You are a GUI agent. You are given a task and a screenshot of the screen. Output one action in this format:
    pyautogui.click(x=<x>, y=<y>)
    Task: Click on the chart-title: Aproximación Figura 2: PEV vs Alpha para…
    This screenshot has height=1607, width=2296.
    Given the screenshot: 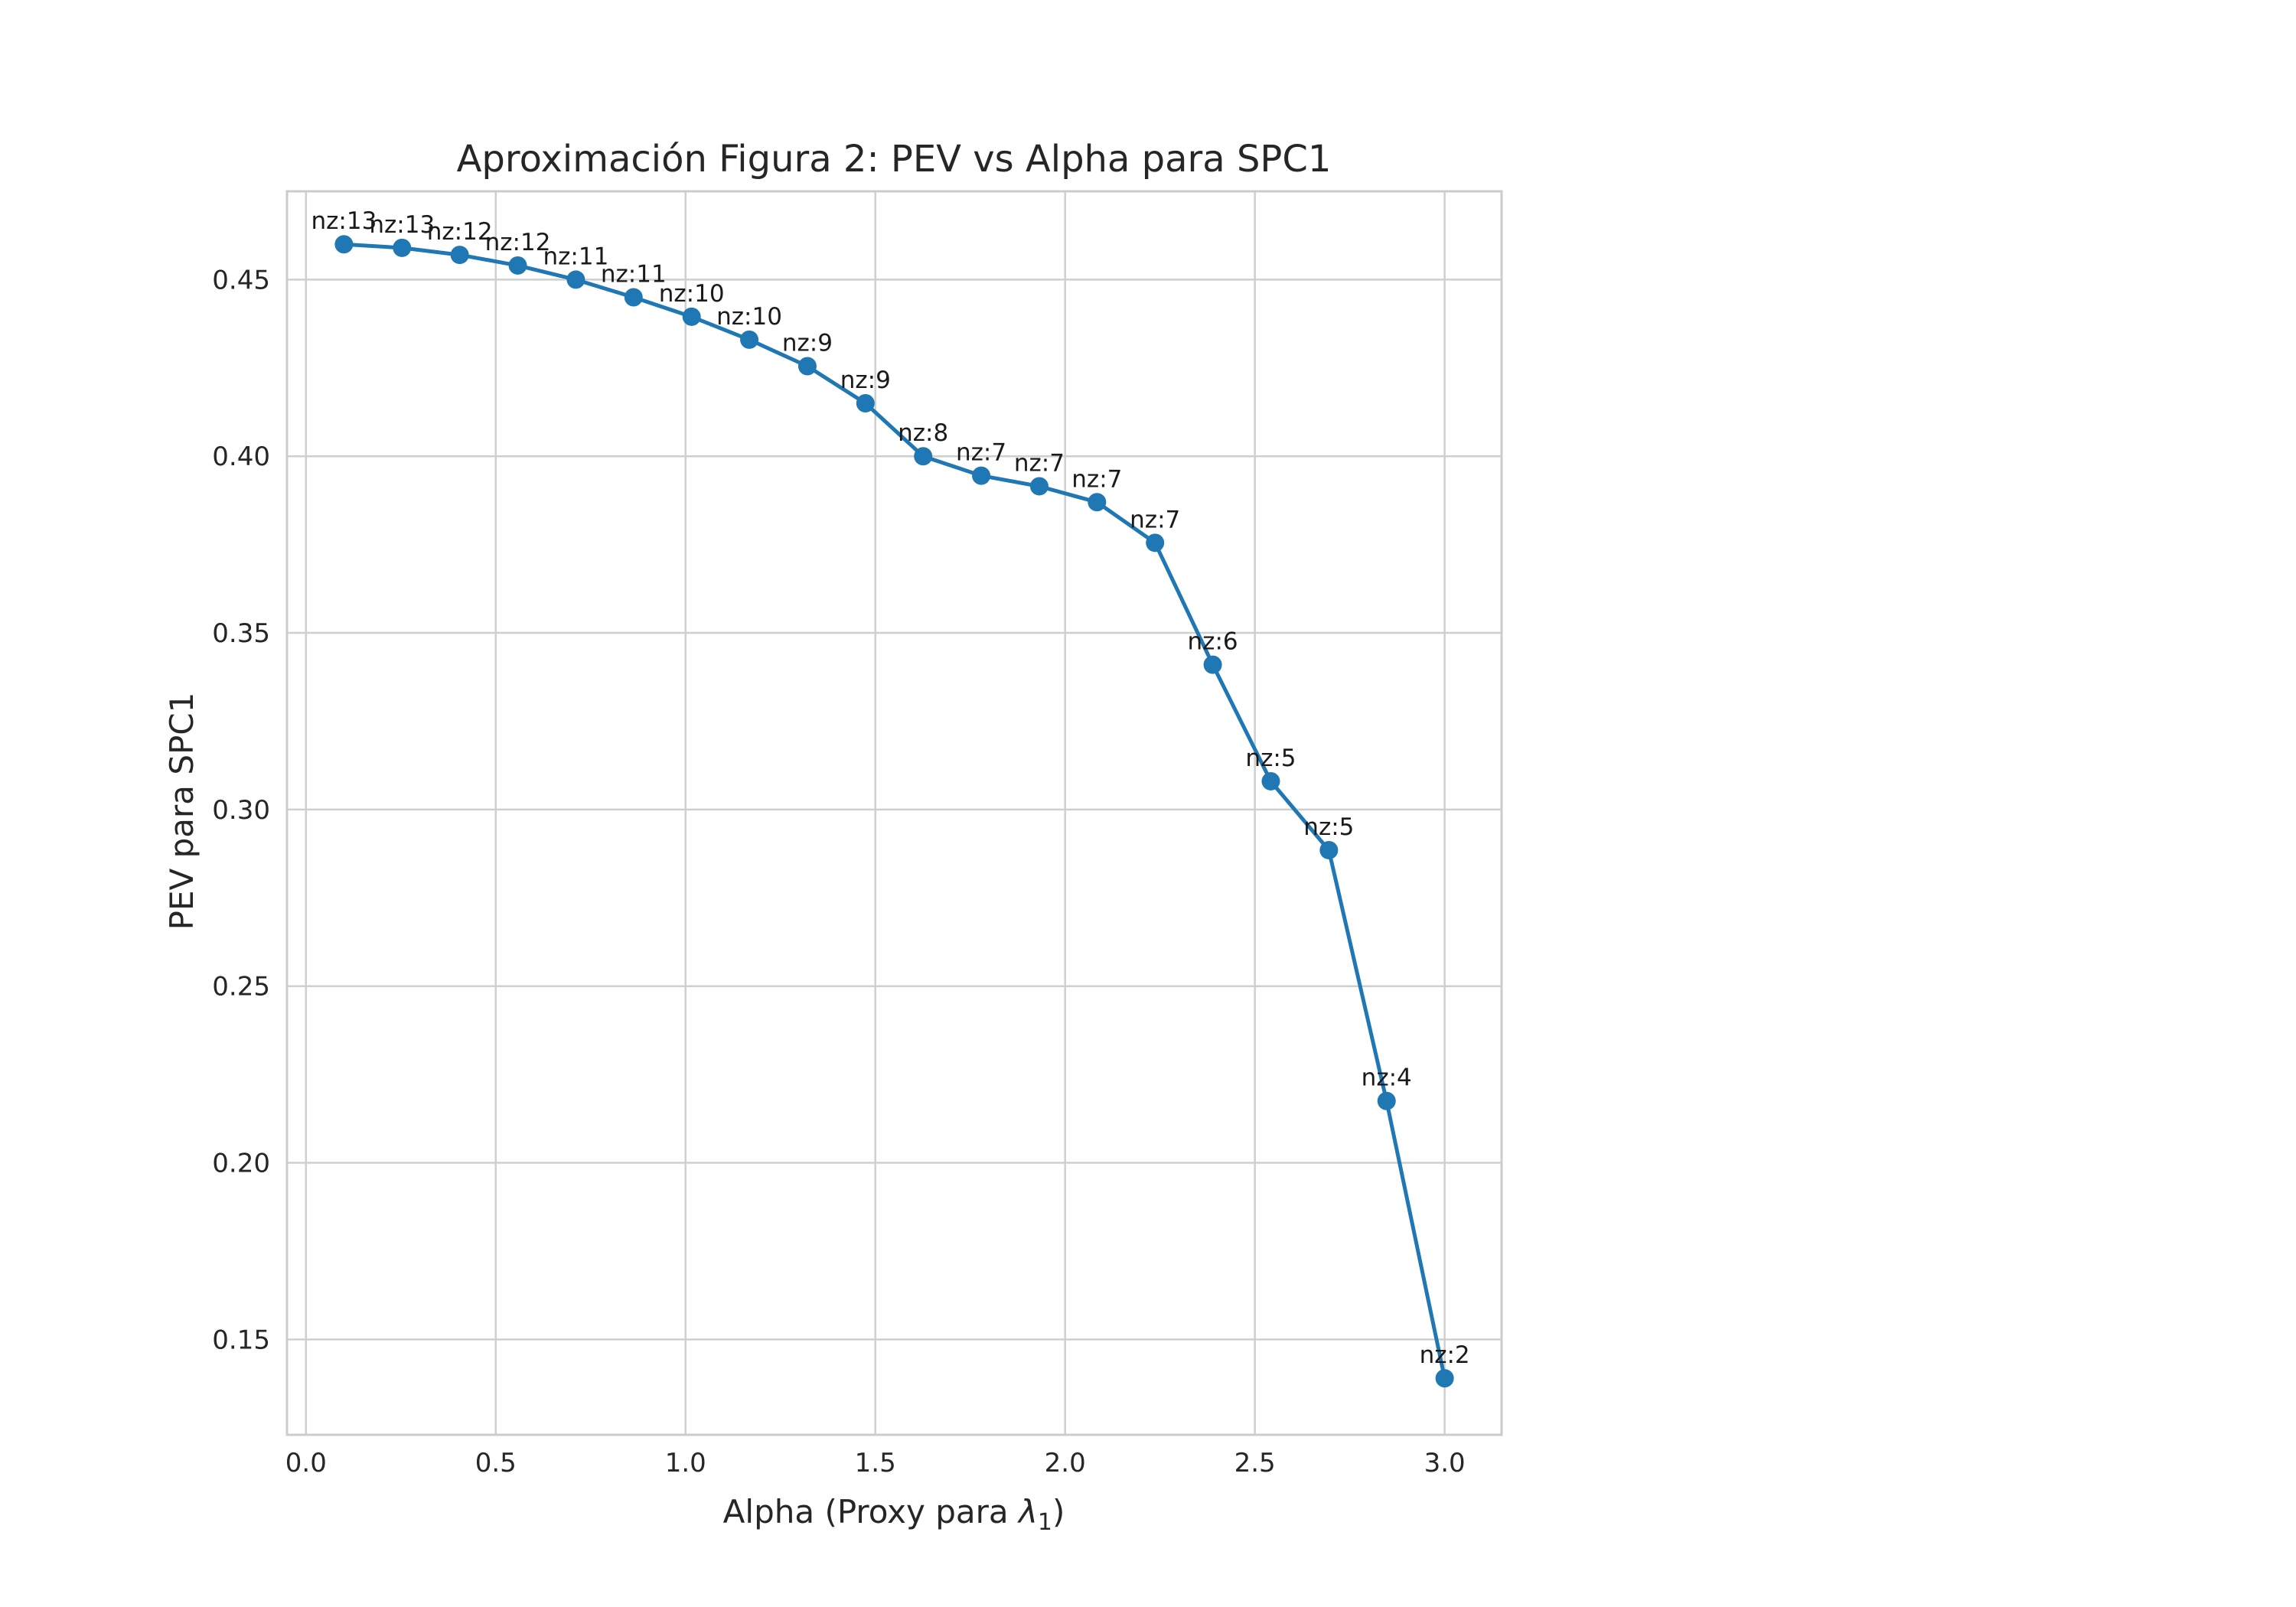 What is the action you would take?
    pyautogui.click(x=894, y=159)
    